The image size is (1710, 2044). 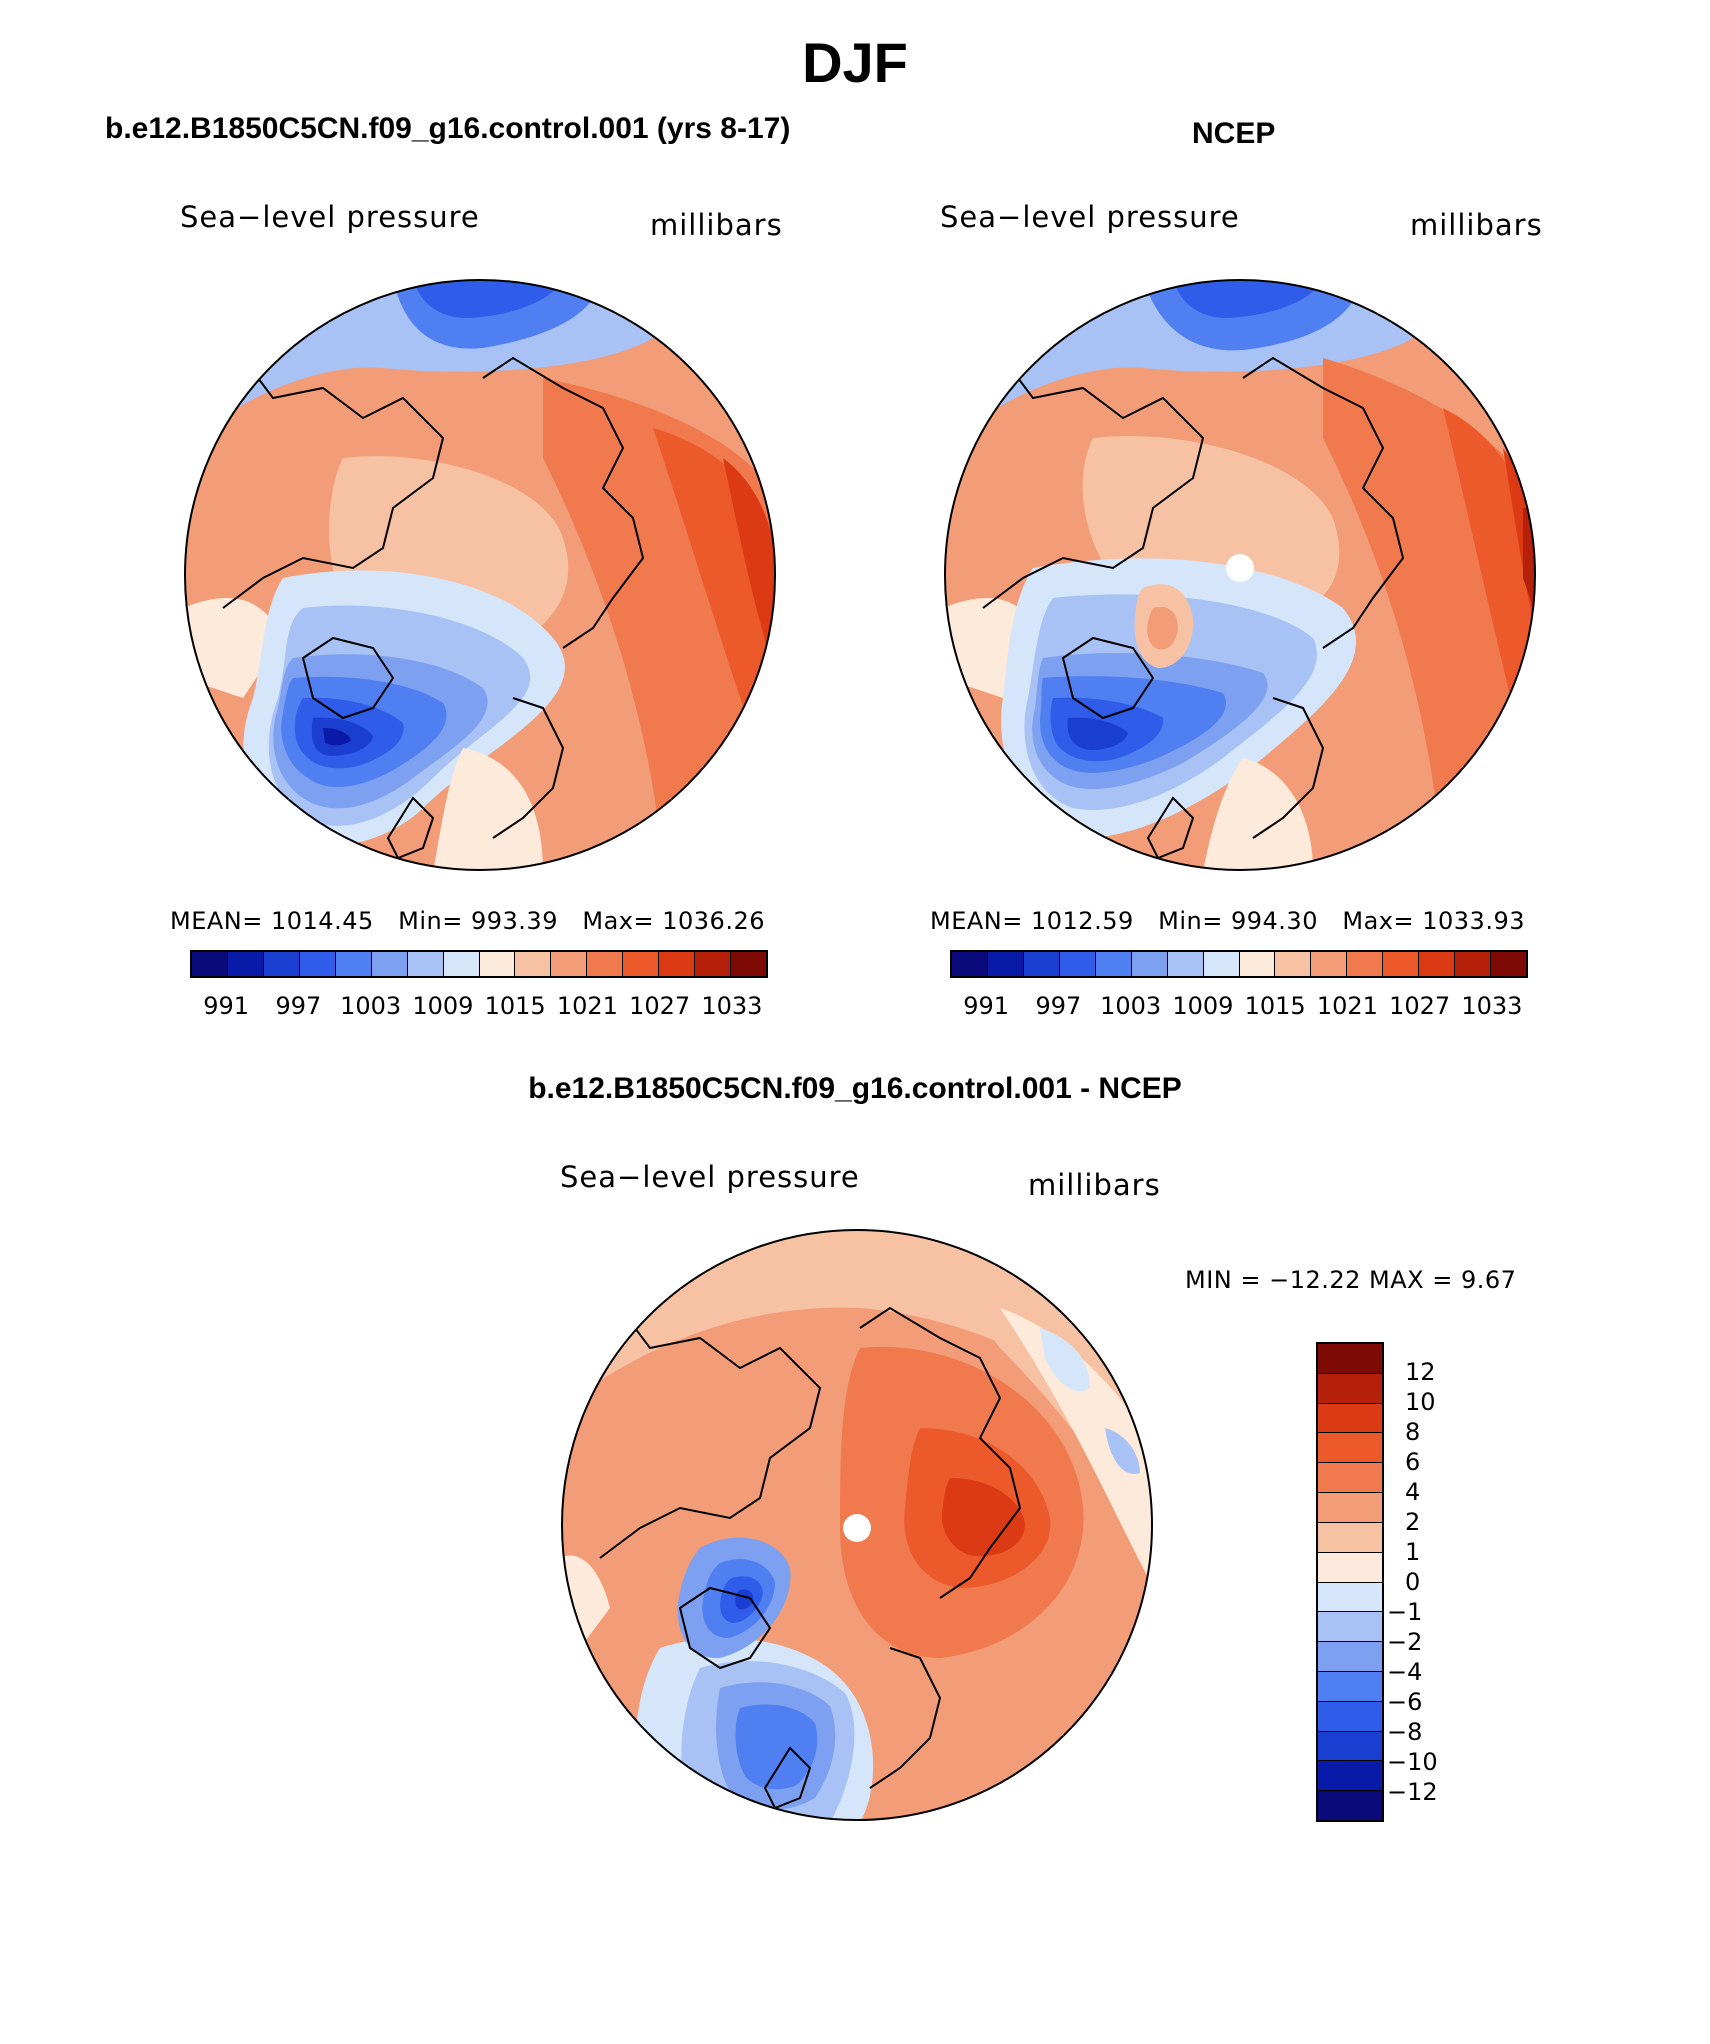 I want to click on model-mean-value: 1014.45, so click(x=322, y=921).